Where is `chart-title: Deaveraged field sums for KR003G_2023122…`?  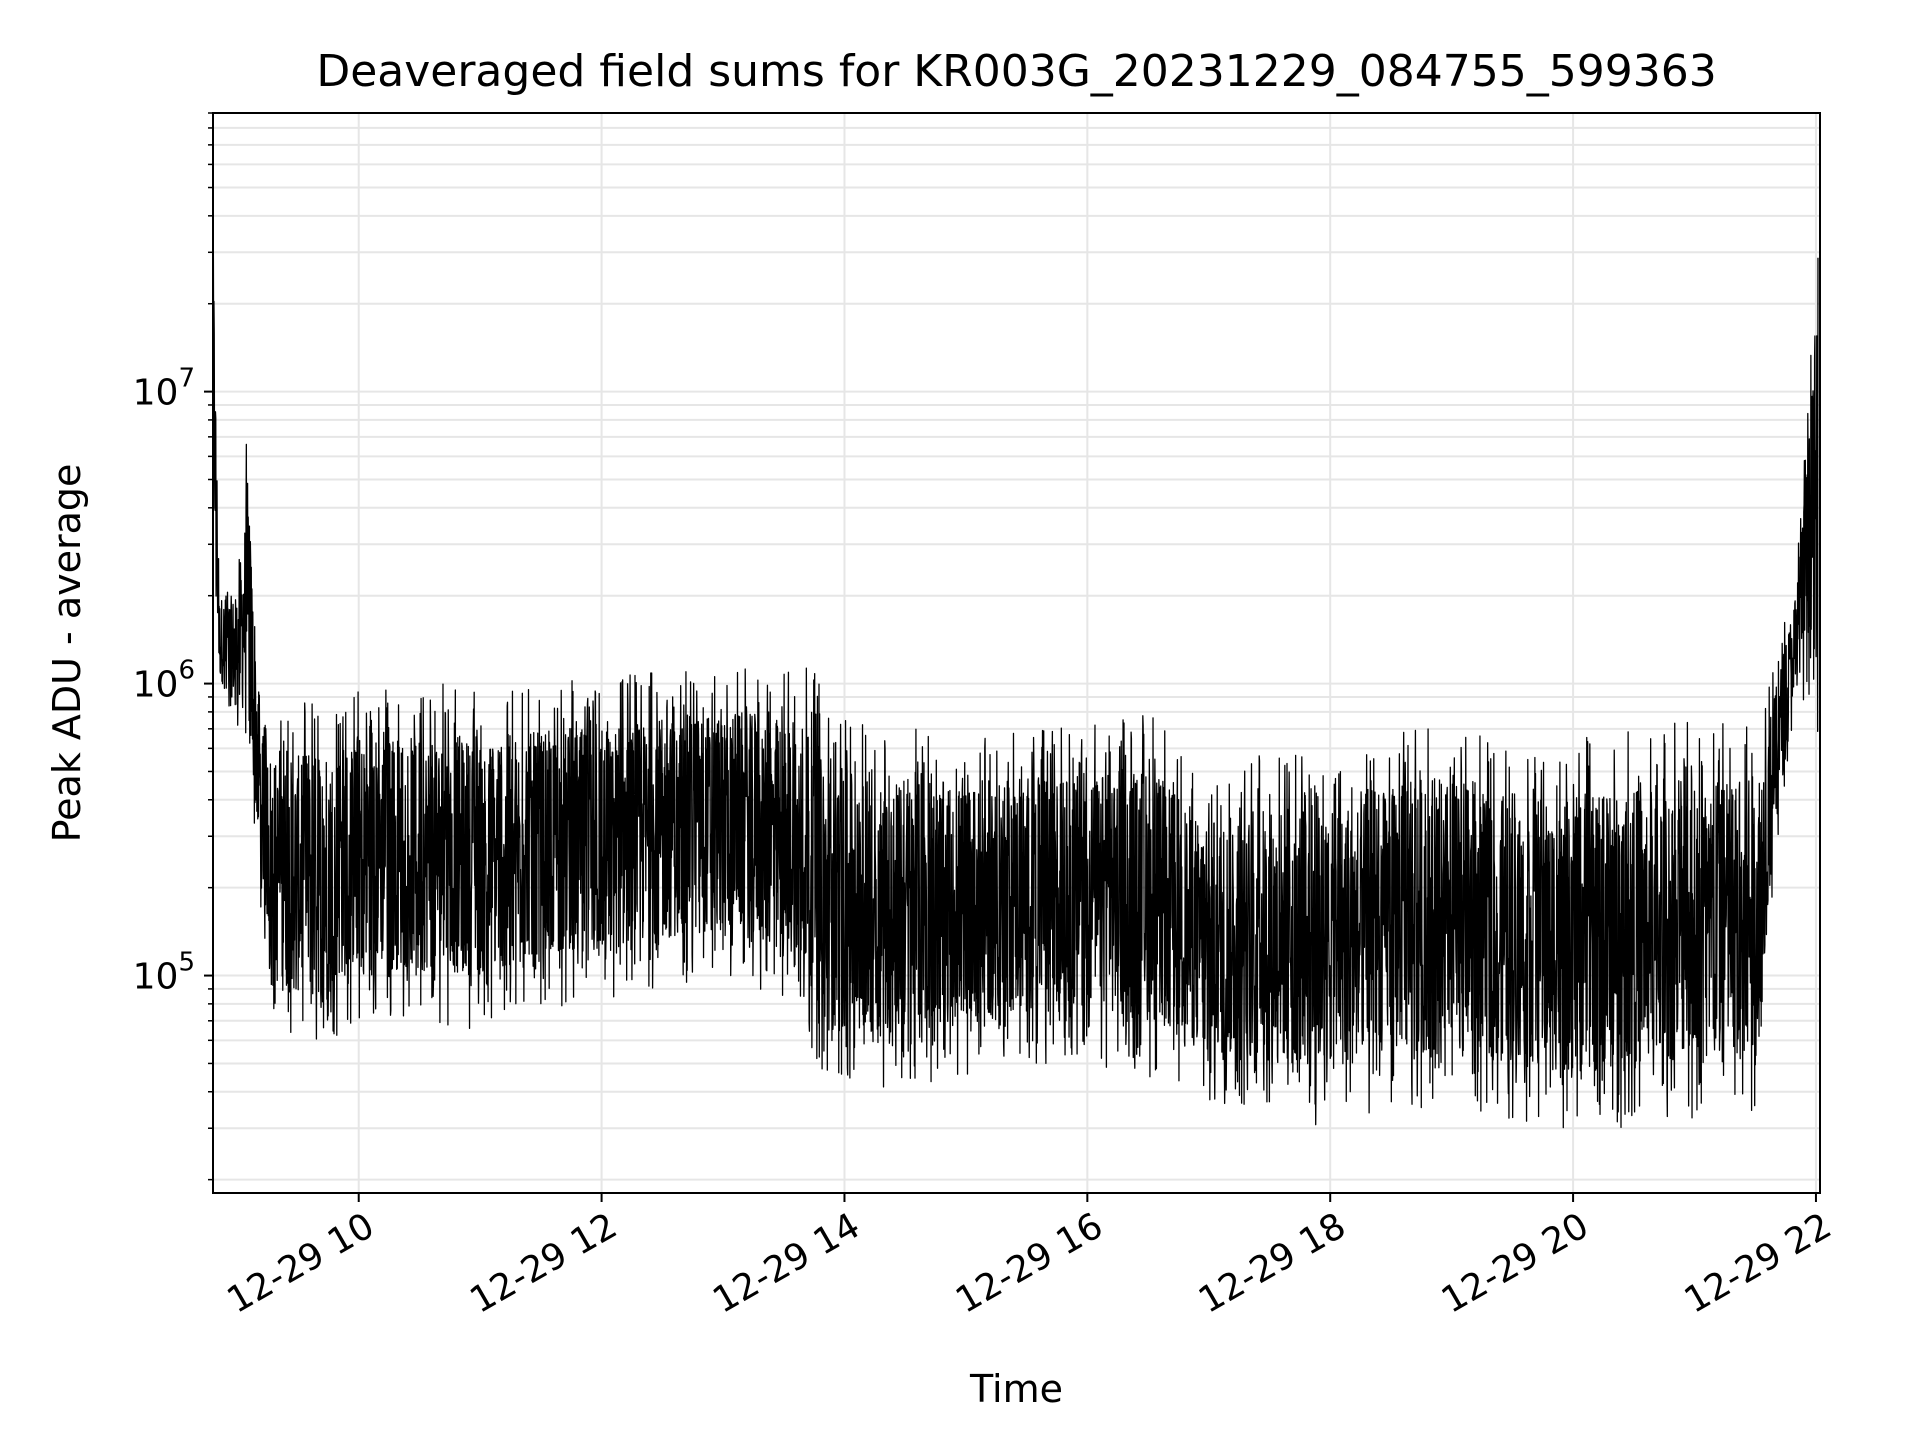
chart-title: Deaveraged field sums for KR003G_2023122… is located at coordinates (1016, 71).